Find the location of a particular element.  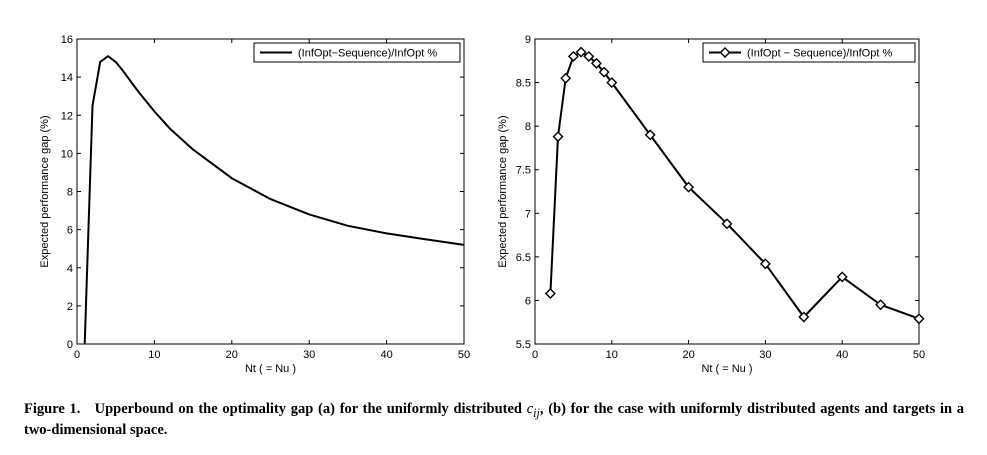

legend-label: (InfOpt − Sequence)/InfOpt % is located at coordinates (819, 54).